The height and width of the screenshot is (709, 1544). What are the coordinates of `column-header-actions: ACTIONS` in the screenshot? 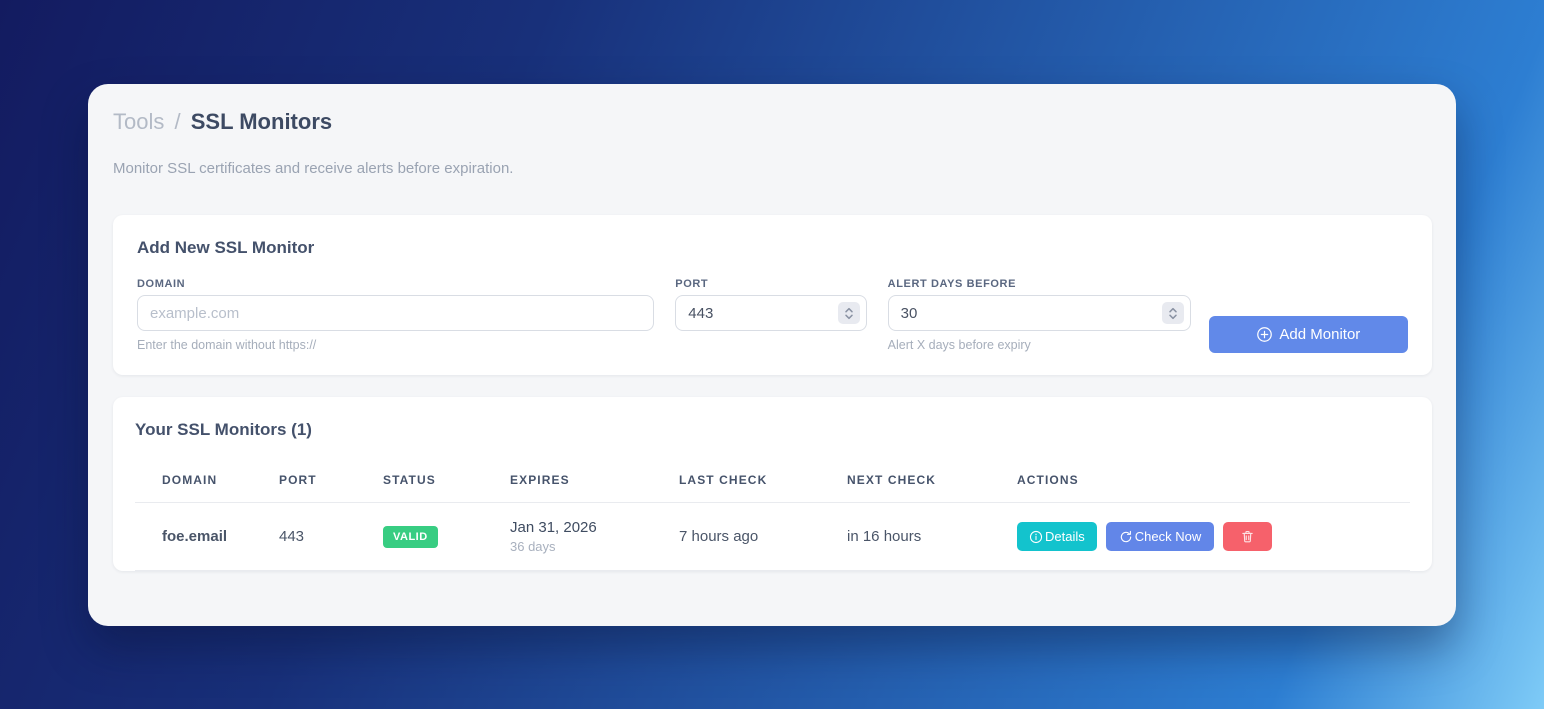 It's located at (1213, 474).